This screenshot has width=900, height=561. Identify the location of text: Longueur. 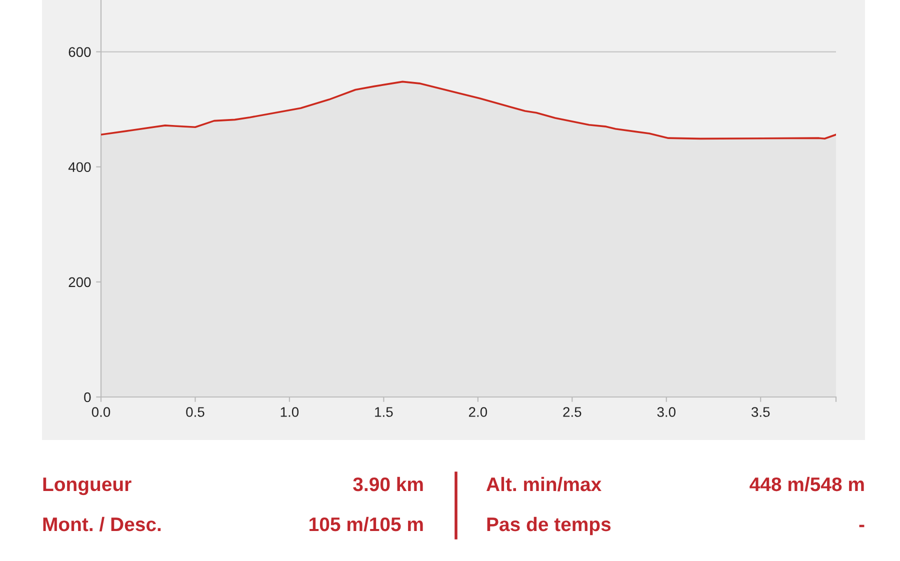
(87, 487).